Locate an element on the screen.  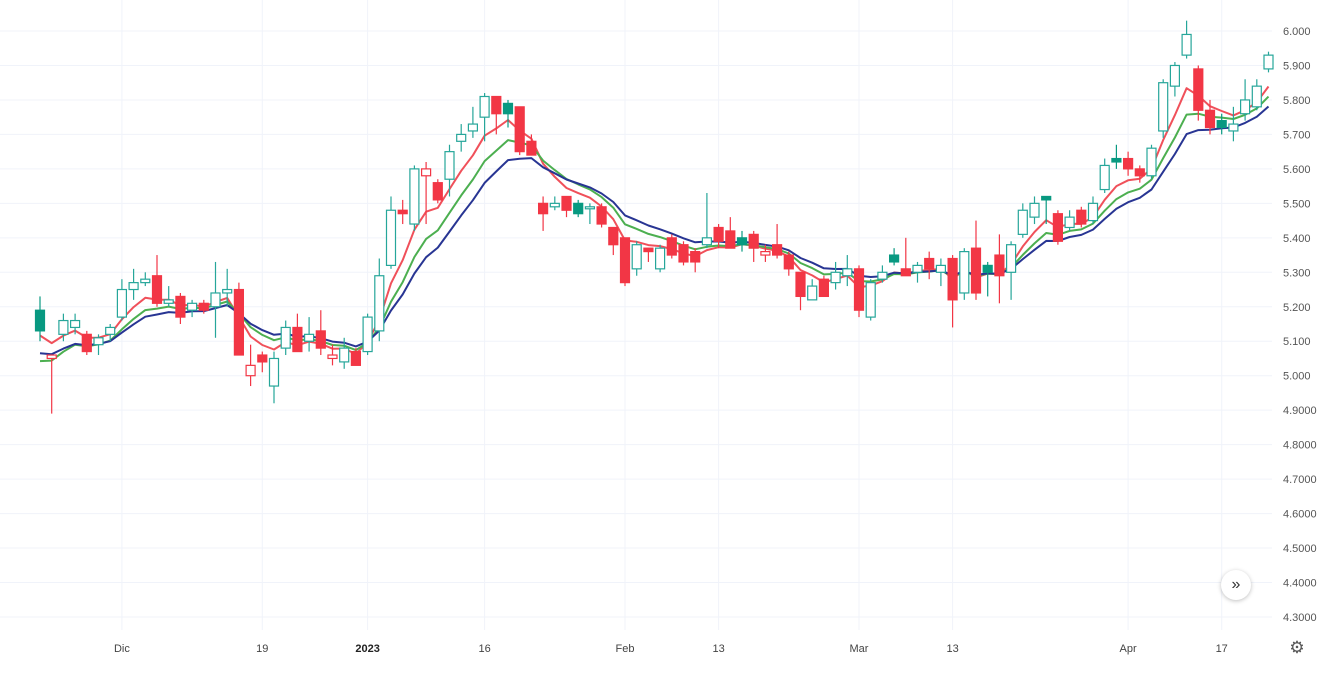
price-tick-label: 4.8000 is located at coordinates (1300, 446).